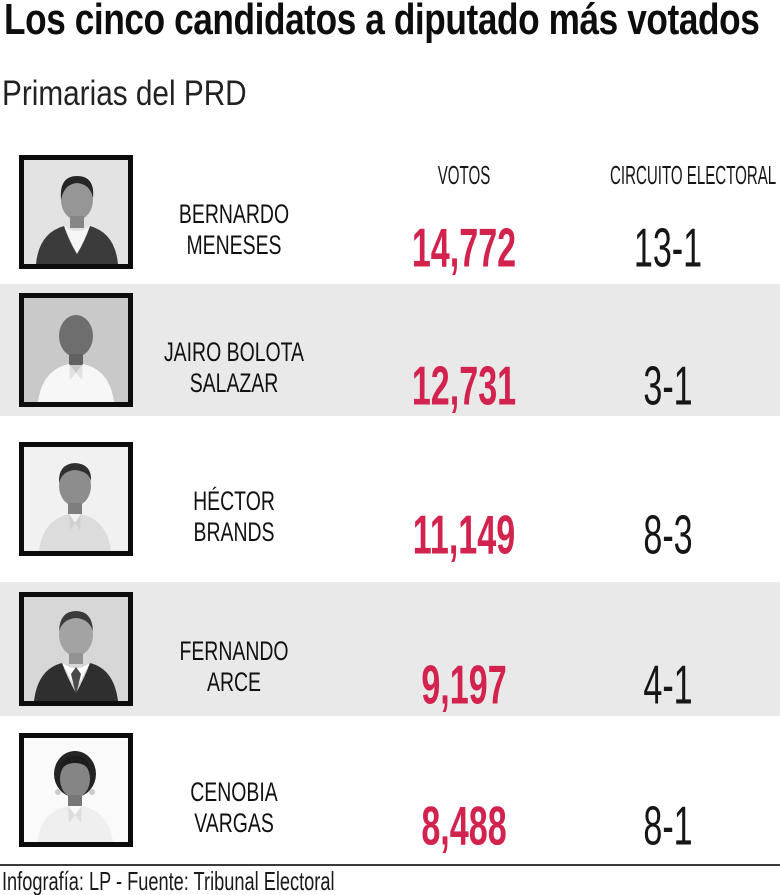  Describe the element at coordinates (234, 501) in the screenshot. I see `candidate-name-line1: HÉCTOR` at that location.